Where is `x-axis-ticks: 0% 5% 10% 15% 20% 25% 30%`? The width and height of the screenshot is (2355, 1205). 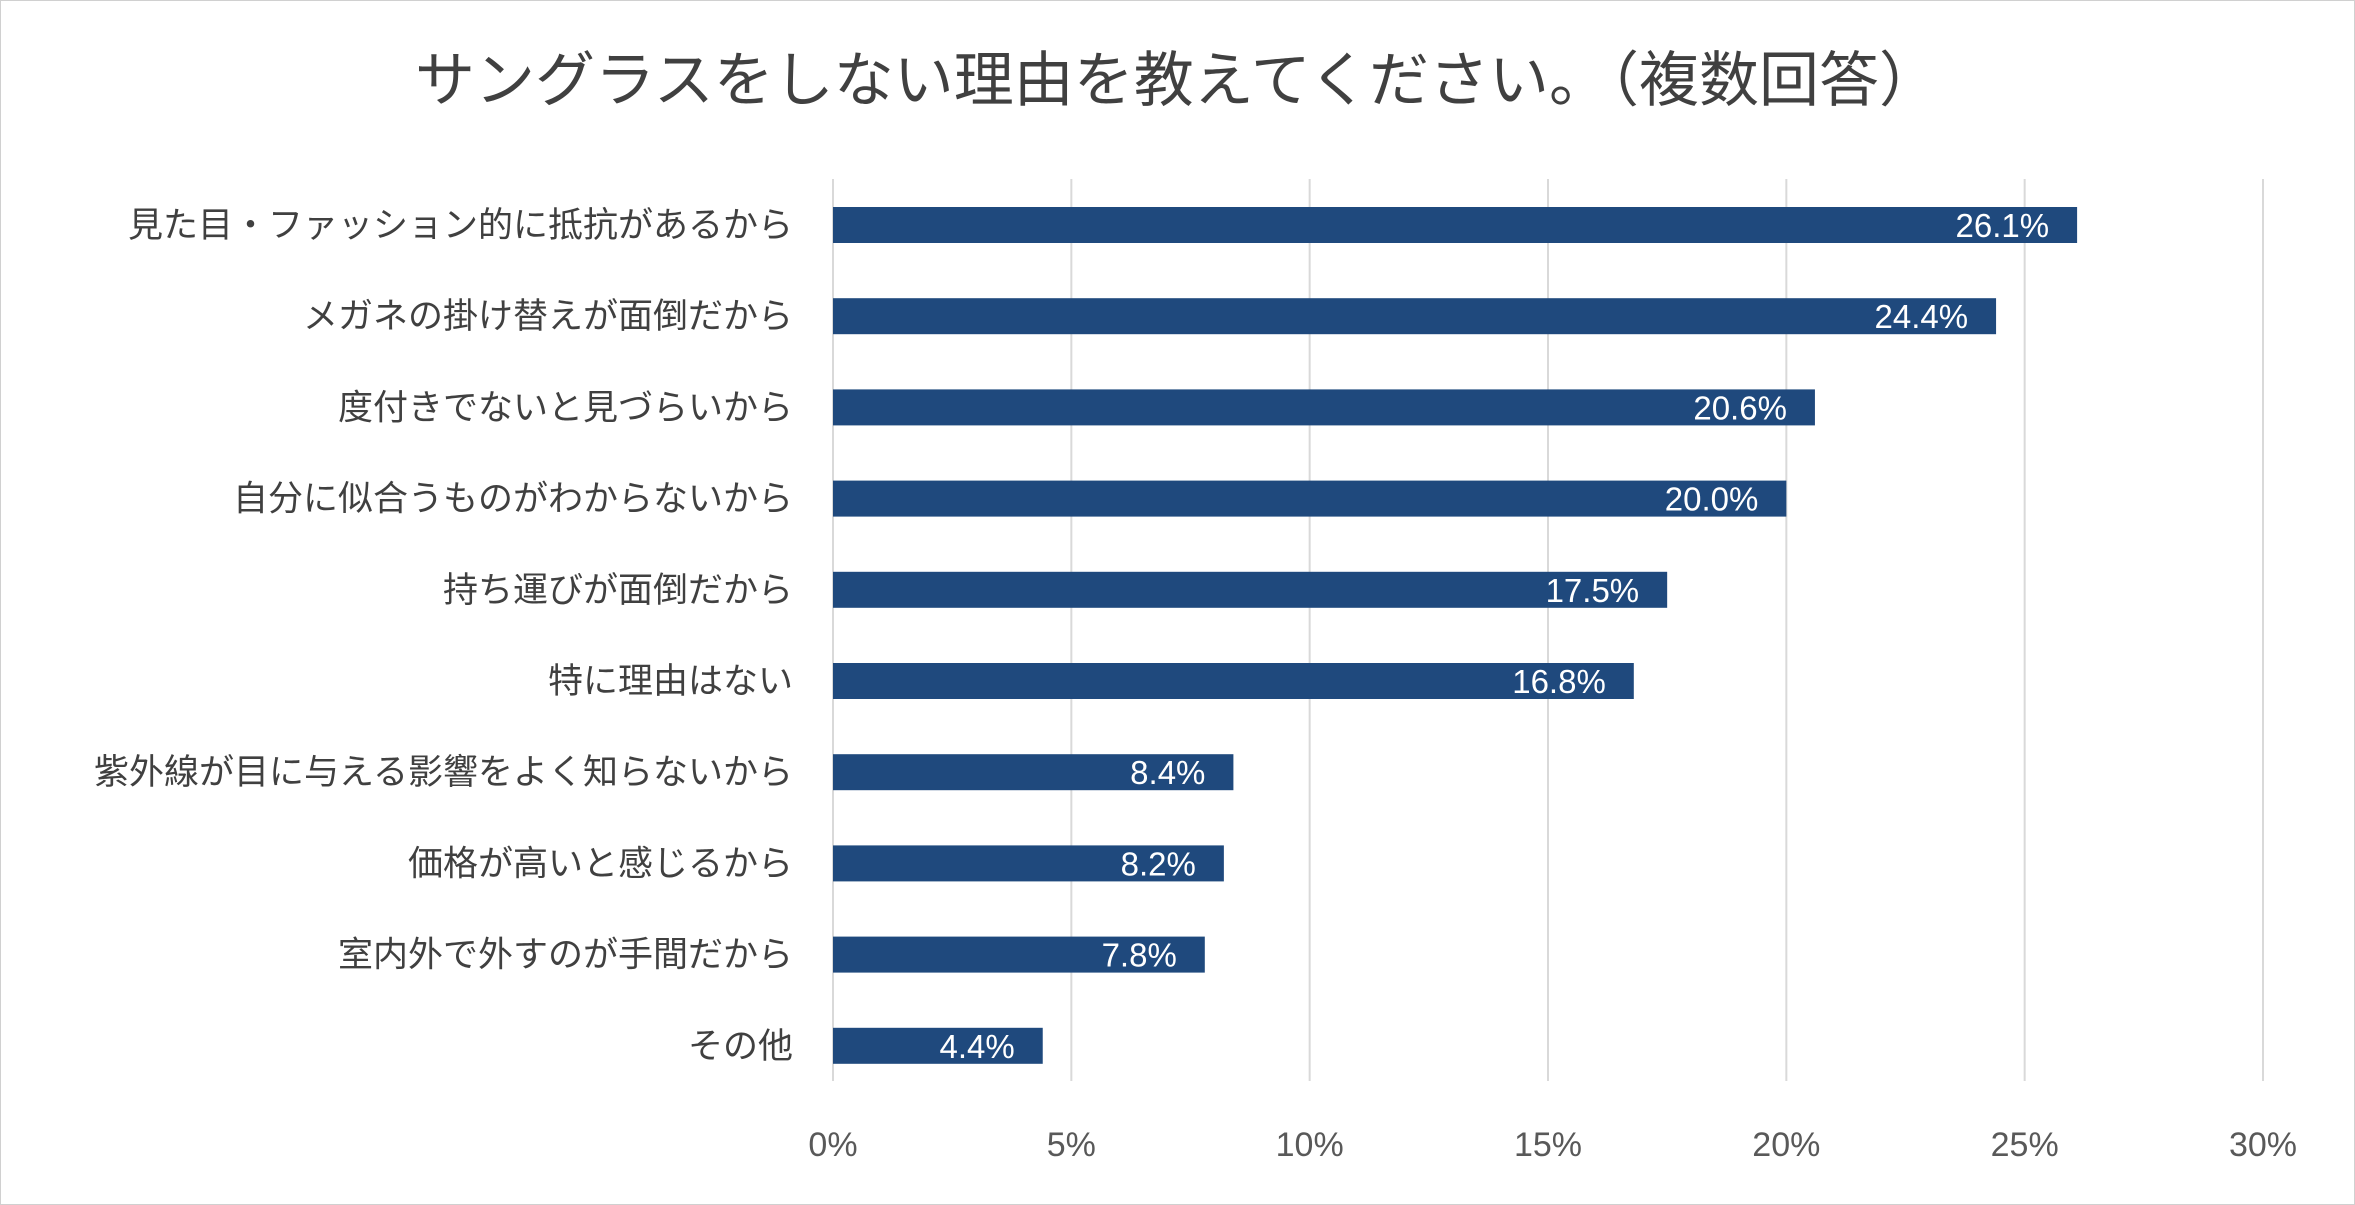
x-axis-ticks: 0% 5% 10% 15% 20% 25% 30% is located at coordinates (1552, 1145).